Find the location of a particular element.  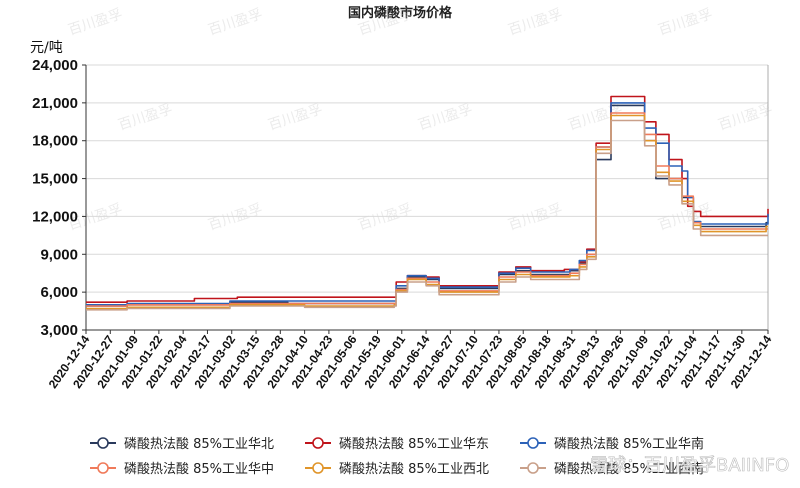

y-tick-label: 6,000 is located at coordinates (59, 292).